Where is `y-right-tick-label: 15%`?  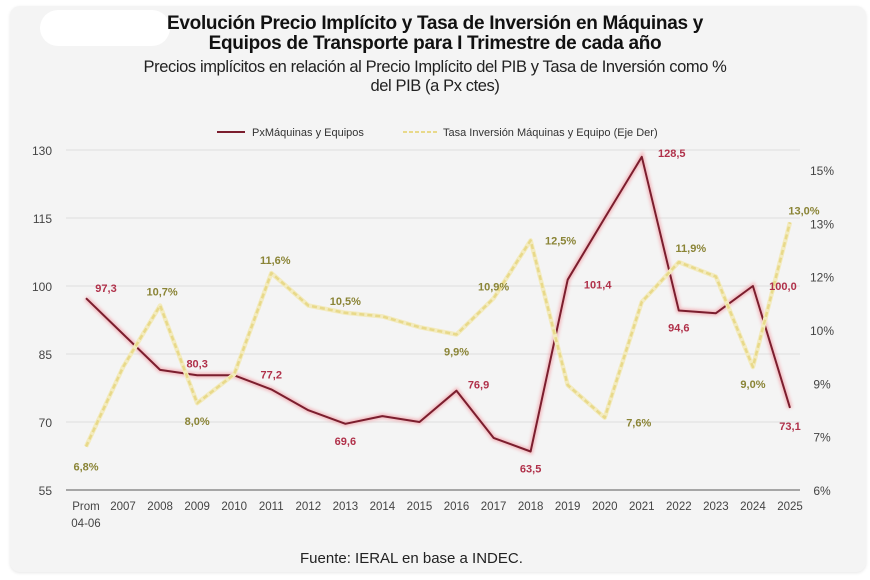
y-right-tick-label: 15% is located at coordinates (822, 171).